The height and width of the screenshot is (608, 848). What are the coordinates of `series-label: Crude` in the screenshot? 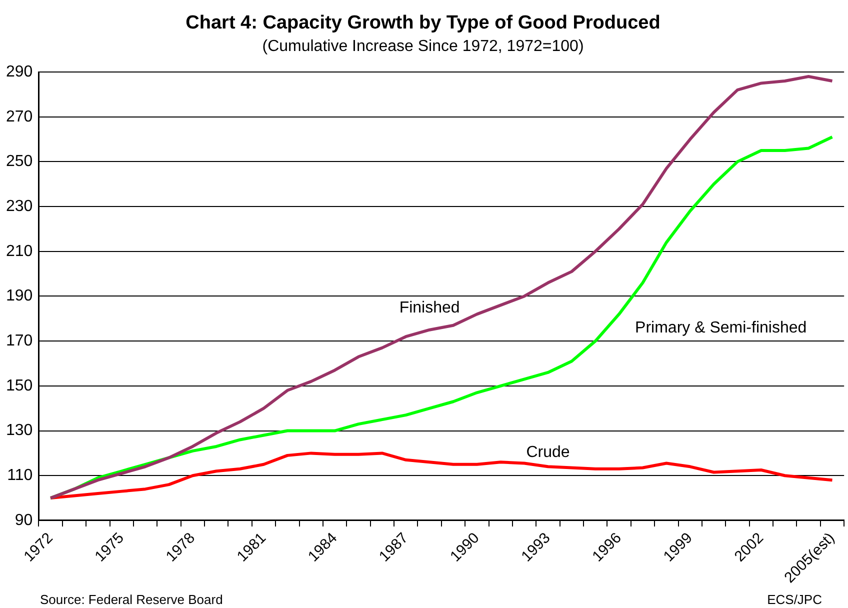 It's located at (548, 453).